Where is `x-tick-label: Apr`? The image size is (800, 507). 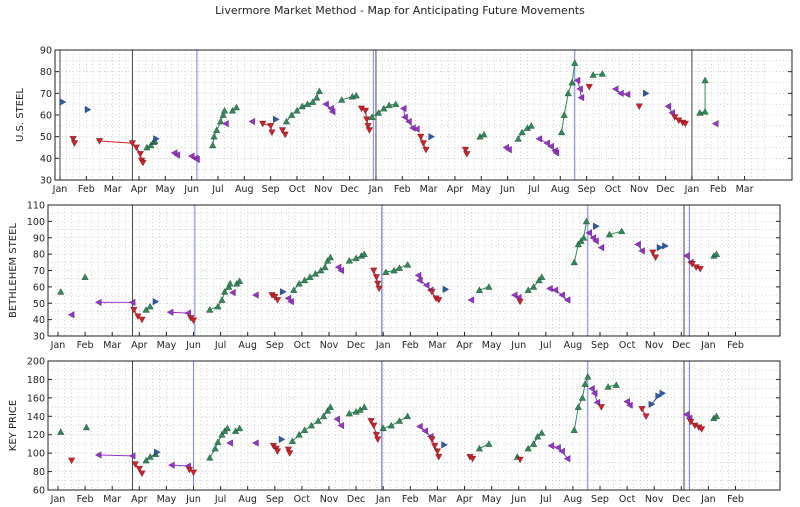
x-tick-label: Apr is located at coordinates (139, 189).